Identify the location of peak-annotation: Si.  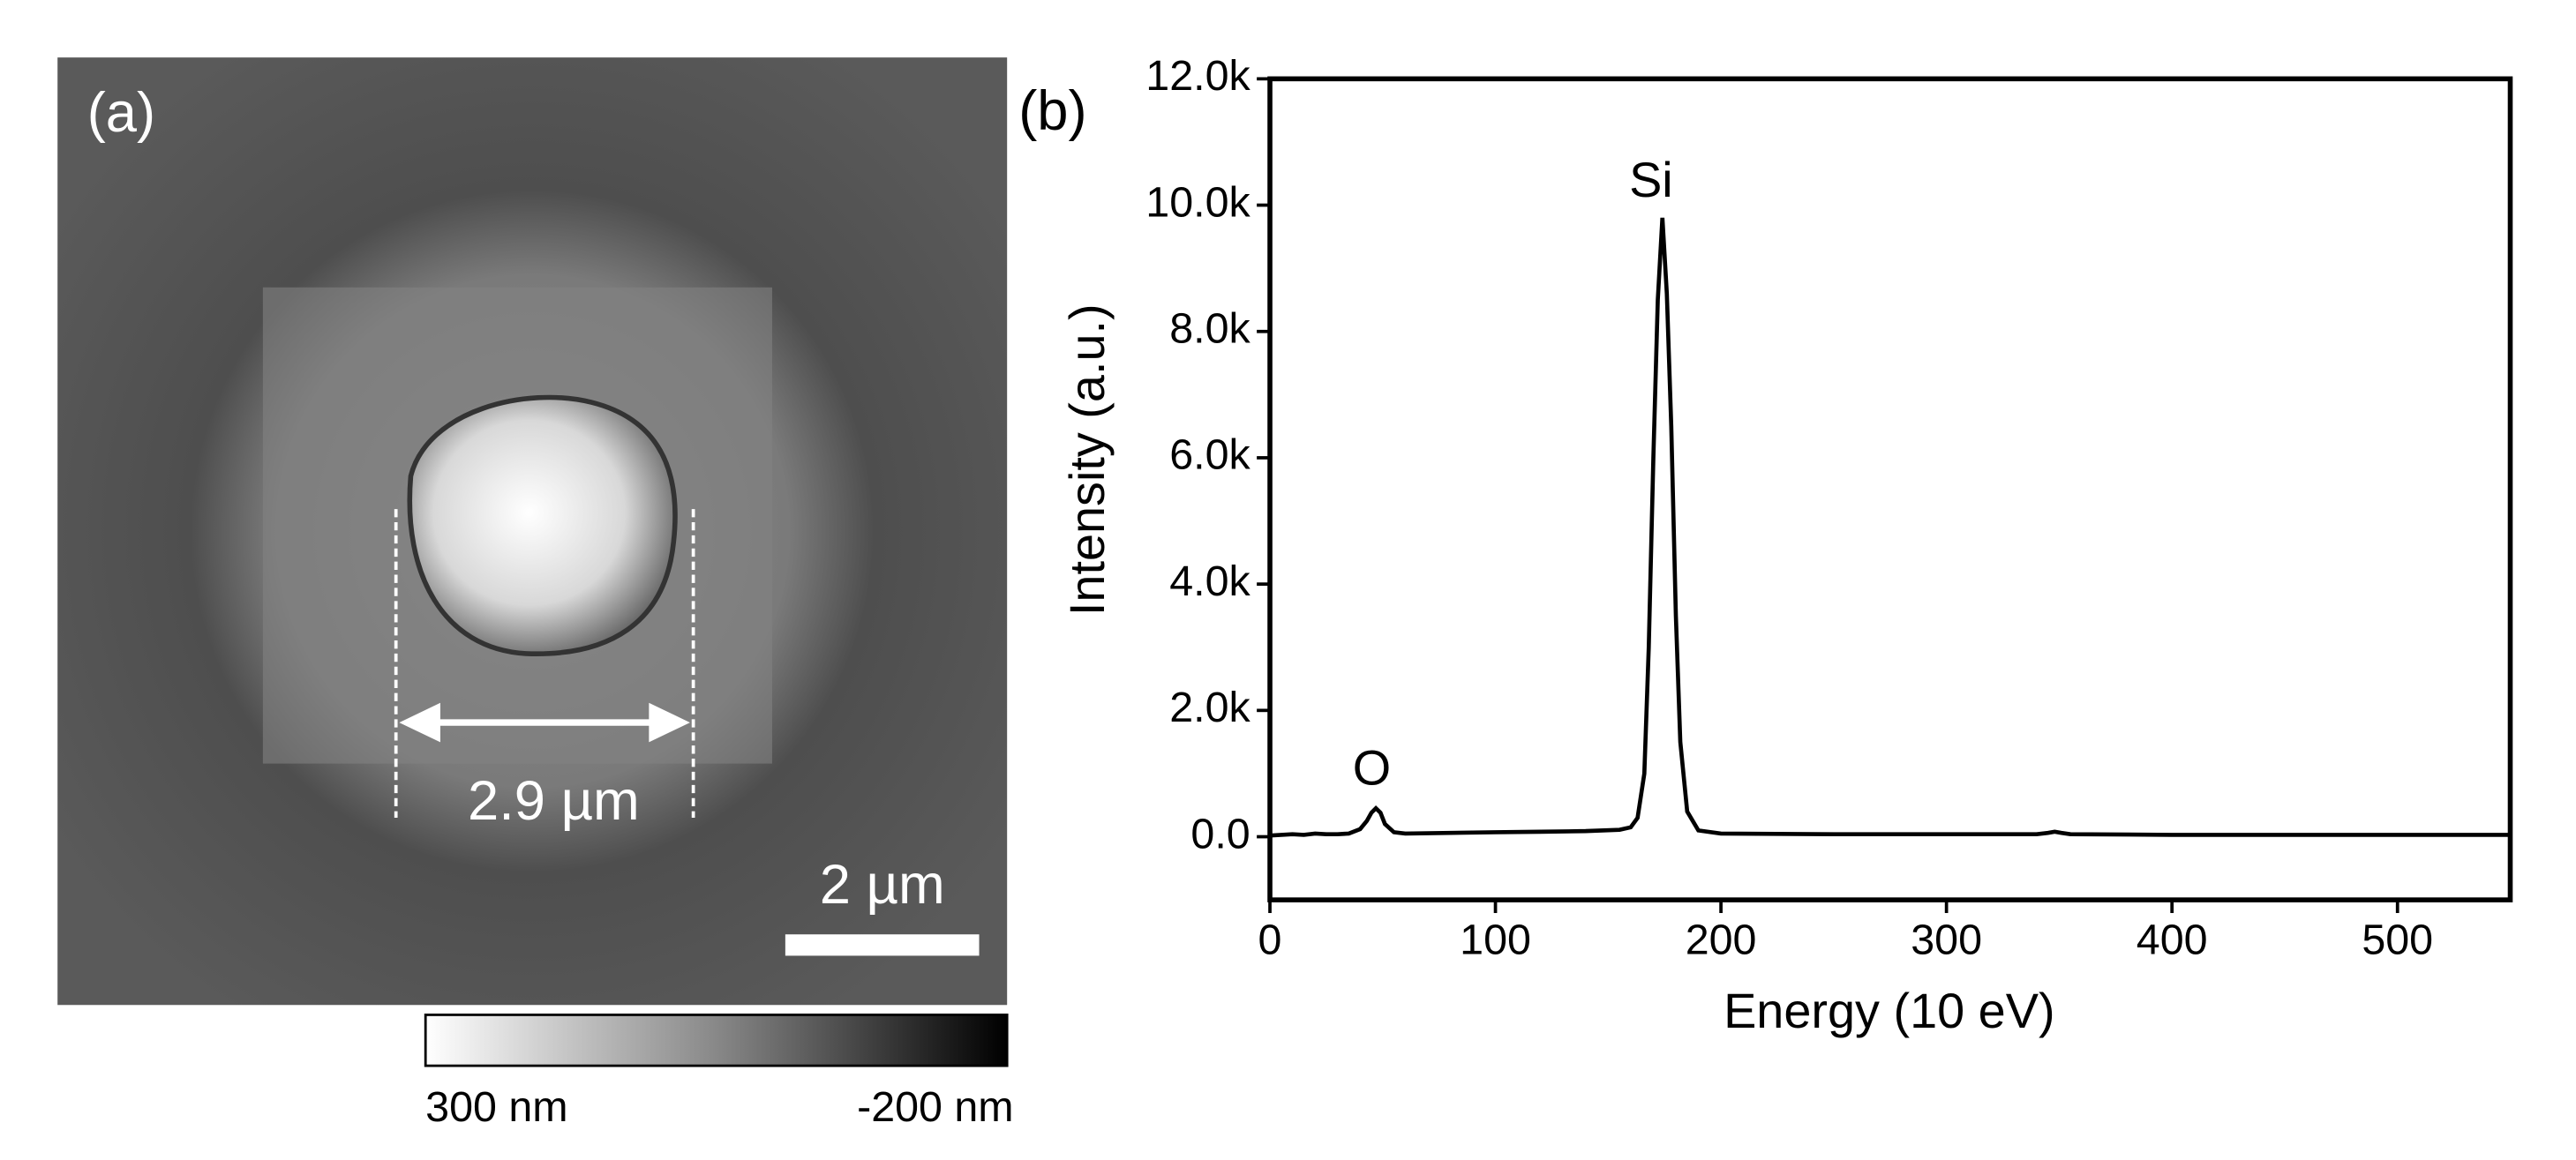
(1651, 179).